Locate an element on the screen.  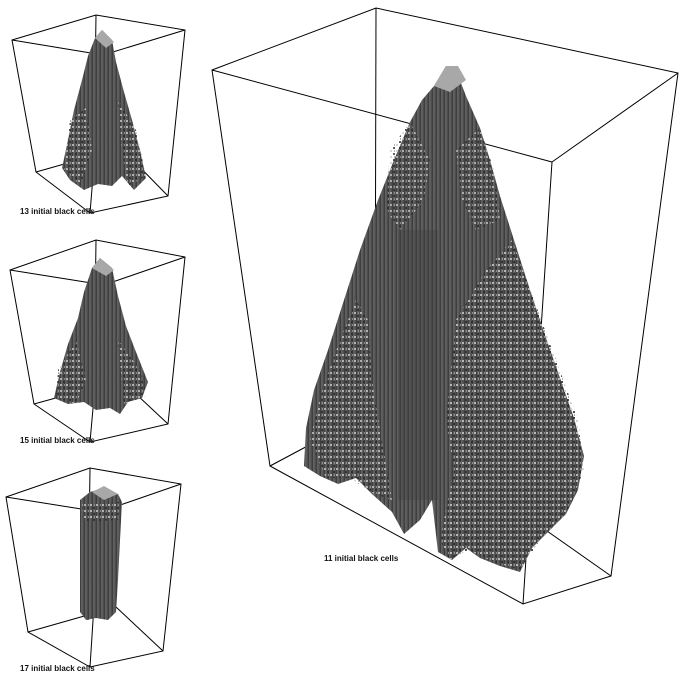
panel-15-caption: 15 initial black cells is located at coordinates (57, 440).